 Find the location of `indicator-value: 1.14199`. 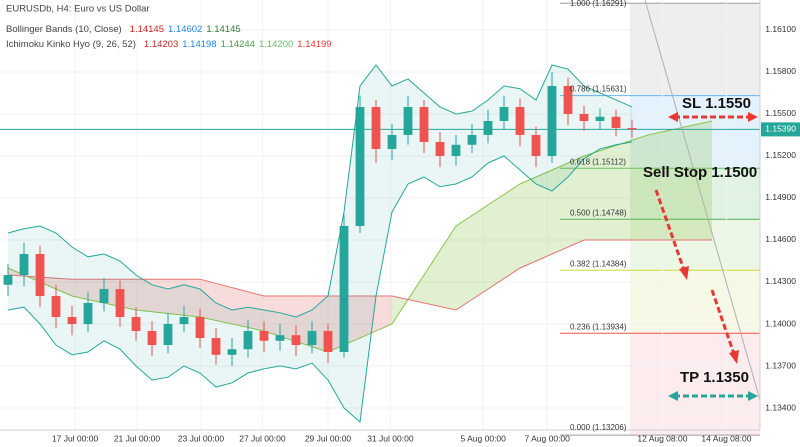

indicator-value: 1.14199 is located at coordinates (314, 44).